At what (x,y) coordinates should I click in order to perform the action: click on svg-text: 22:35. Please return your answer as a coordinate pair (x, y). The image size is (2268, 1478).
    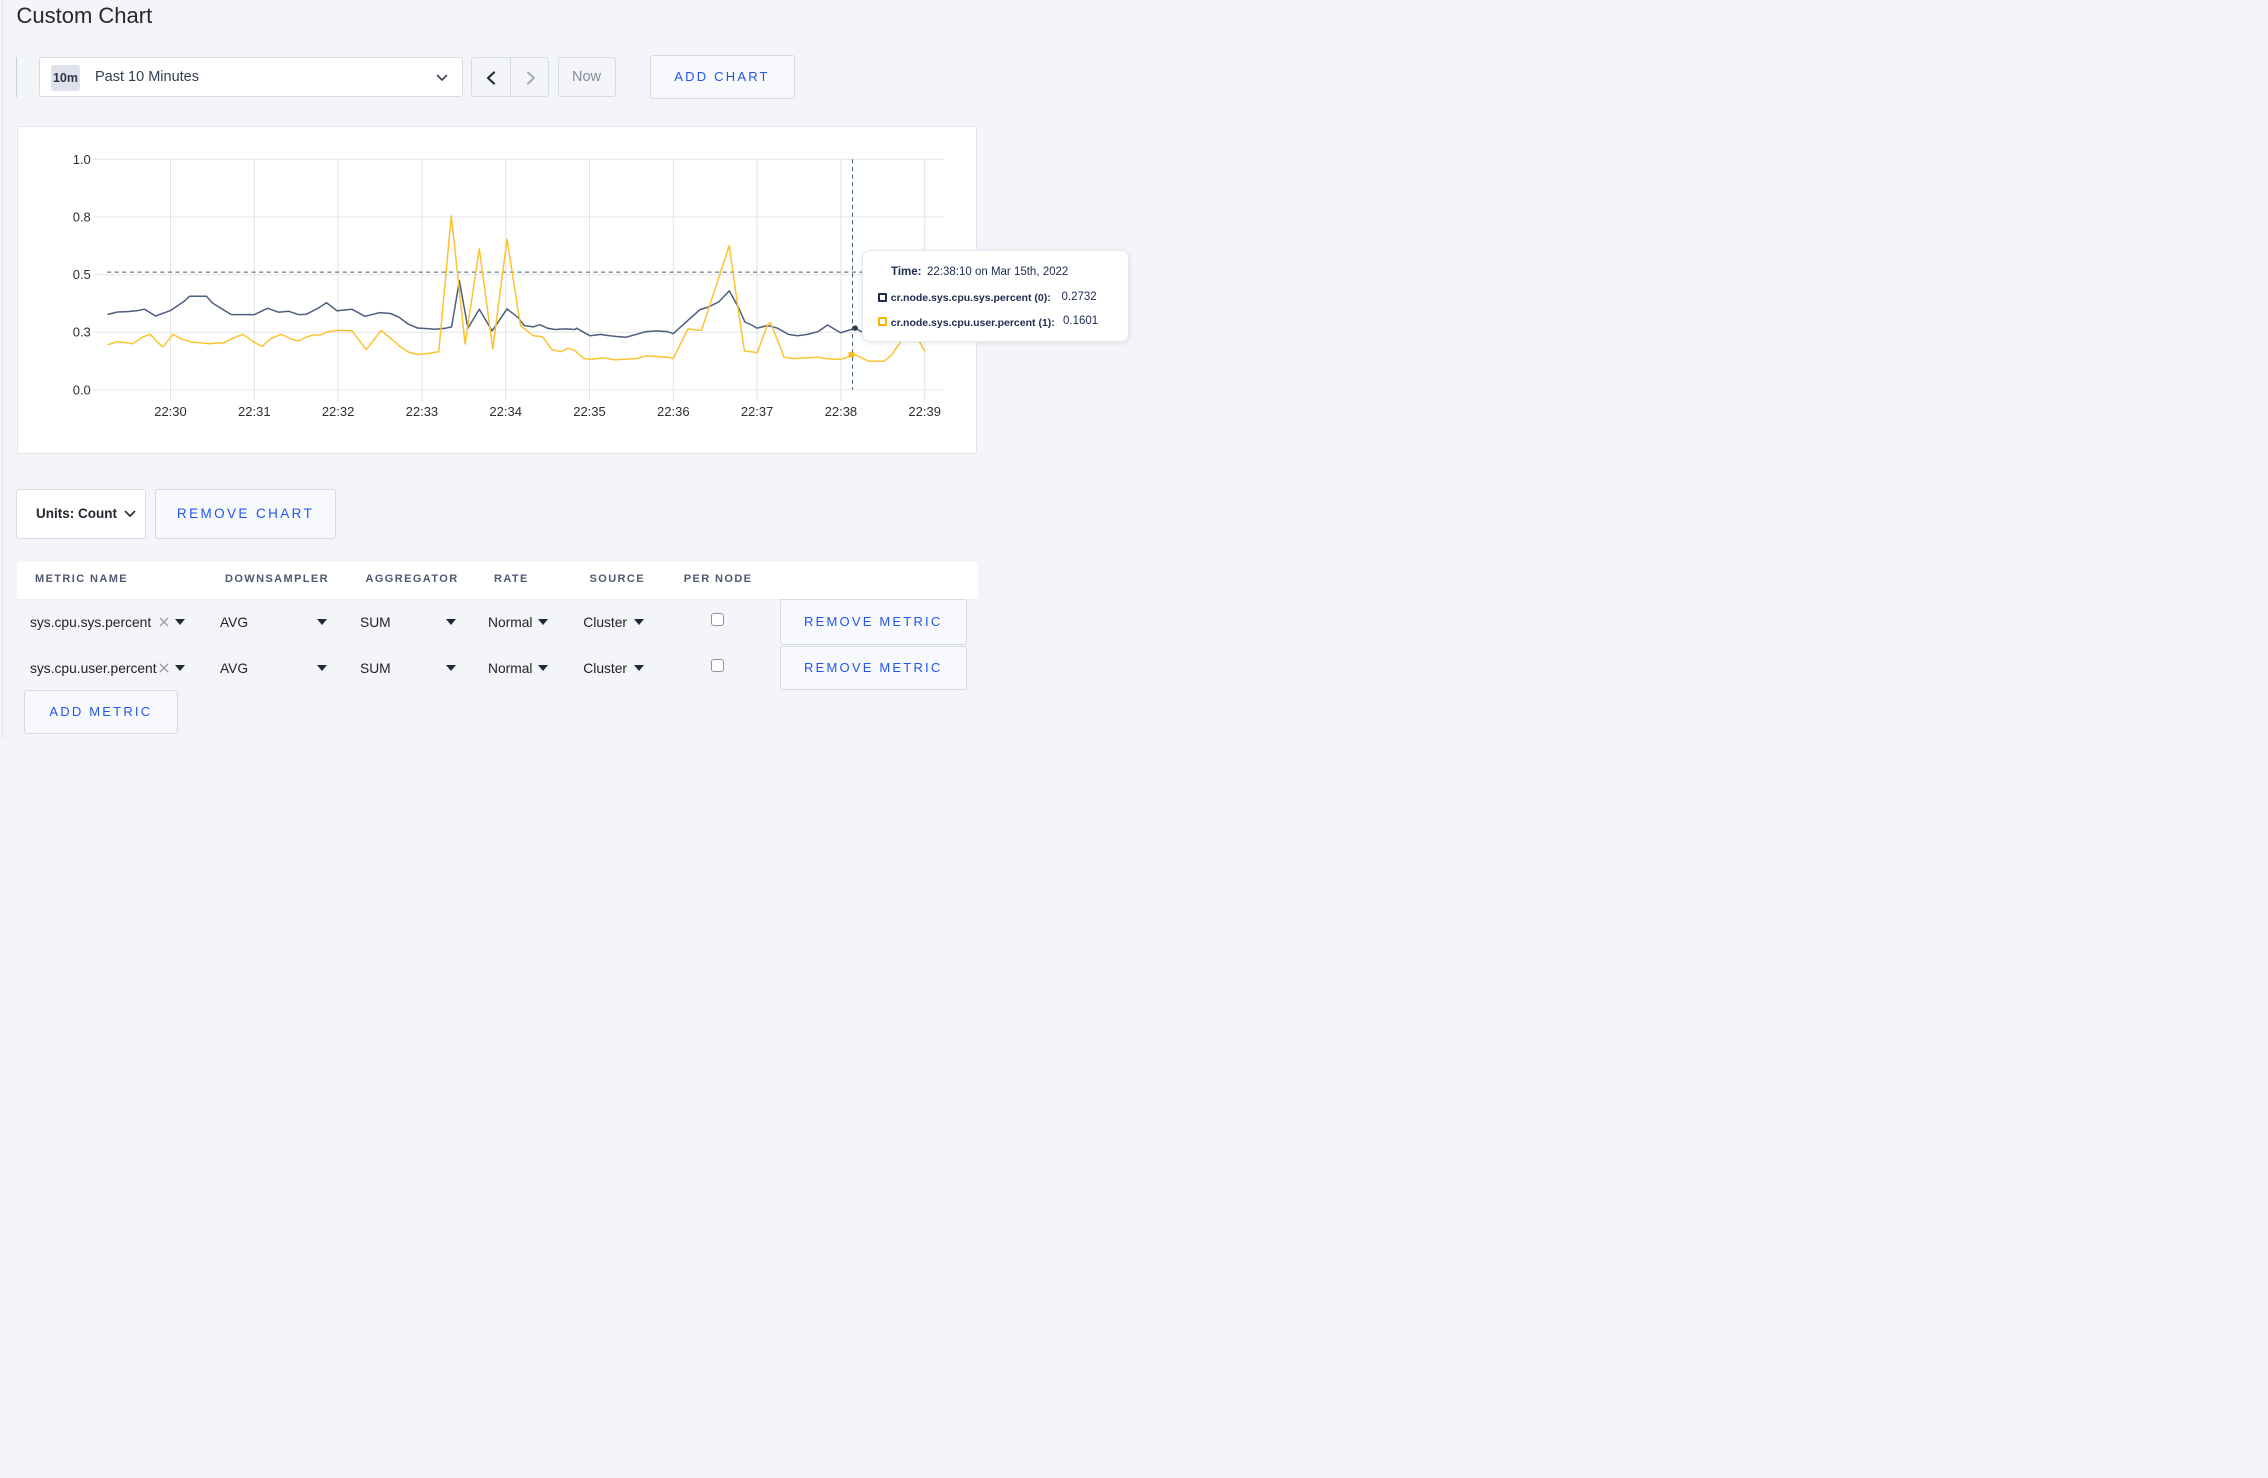
    Looking at the image, I should click on (589, 411).